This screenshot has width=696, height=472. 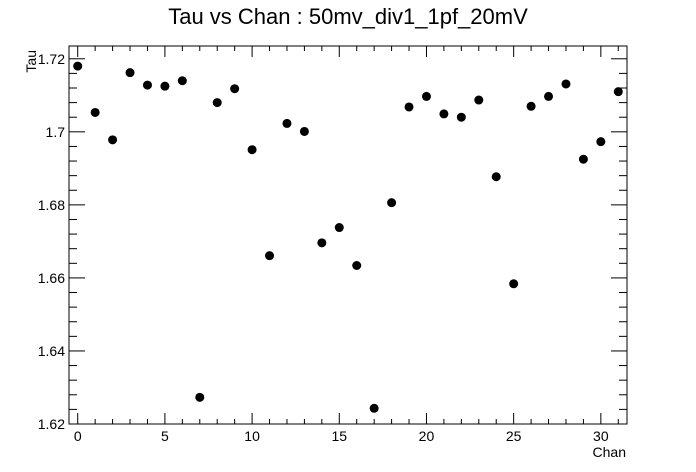 What do you see at coordinates (31, 61) in the screenshot?
I see `y-axis-label: Tau` at bounding box center [31, 61].